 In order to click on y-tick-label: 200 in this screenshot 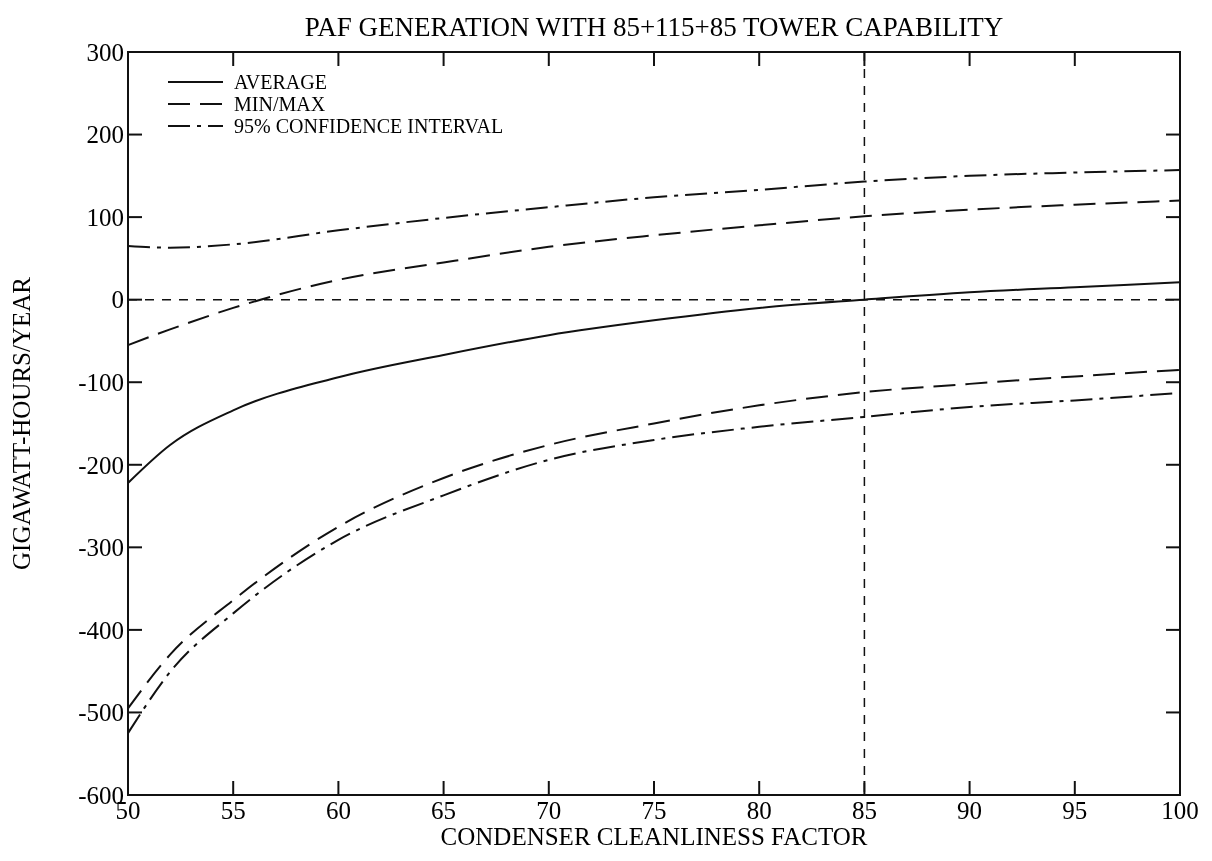, I will do `click(105, 135)`.